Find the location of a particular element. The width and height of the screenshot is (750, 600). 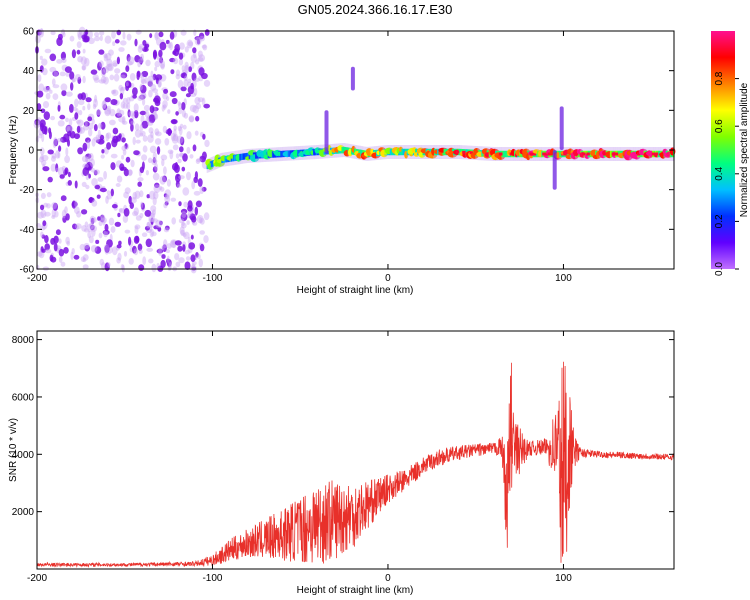

signal-core is located at coordinates (535, 154).